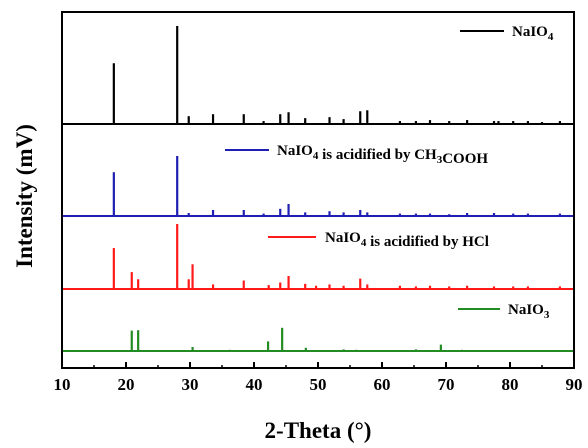  What do you see at coordinates (318, 430) in the screenshot?
I see `x-axis-title: 2-Theta (°)` at bounding box center [318, 430].